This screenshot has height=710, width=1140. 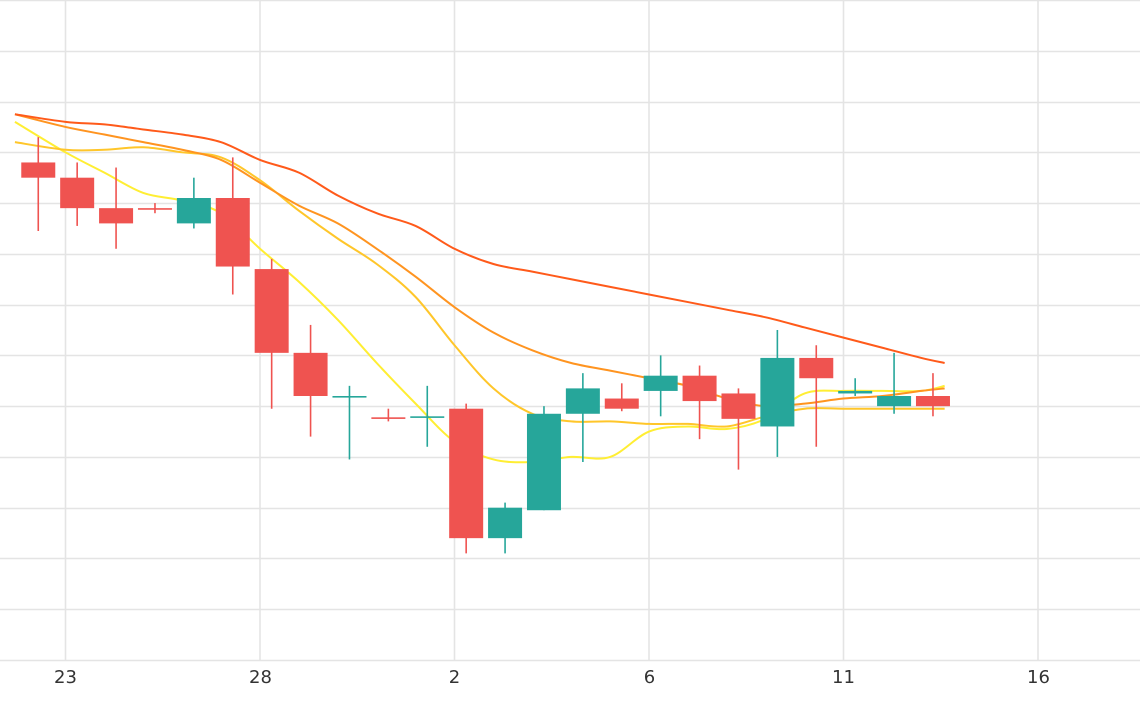 What do you see at coordinates (552, 677) in the screenshot?
I see `x-axis: 23 28 2 6 11 16` at bounding box center [552, 677].